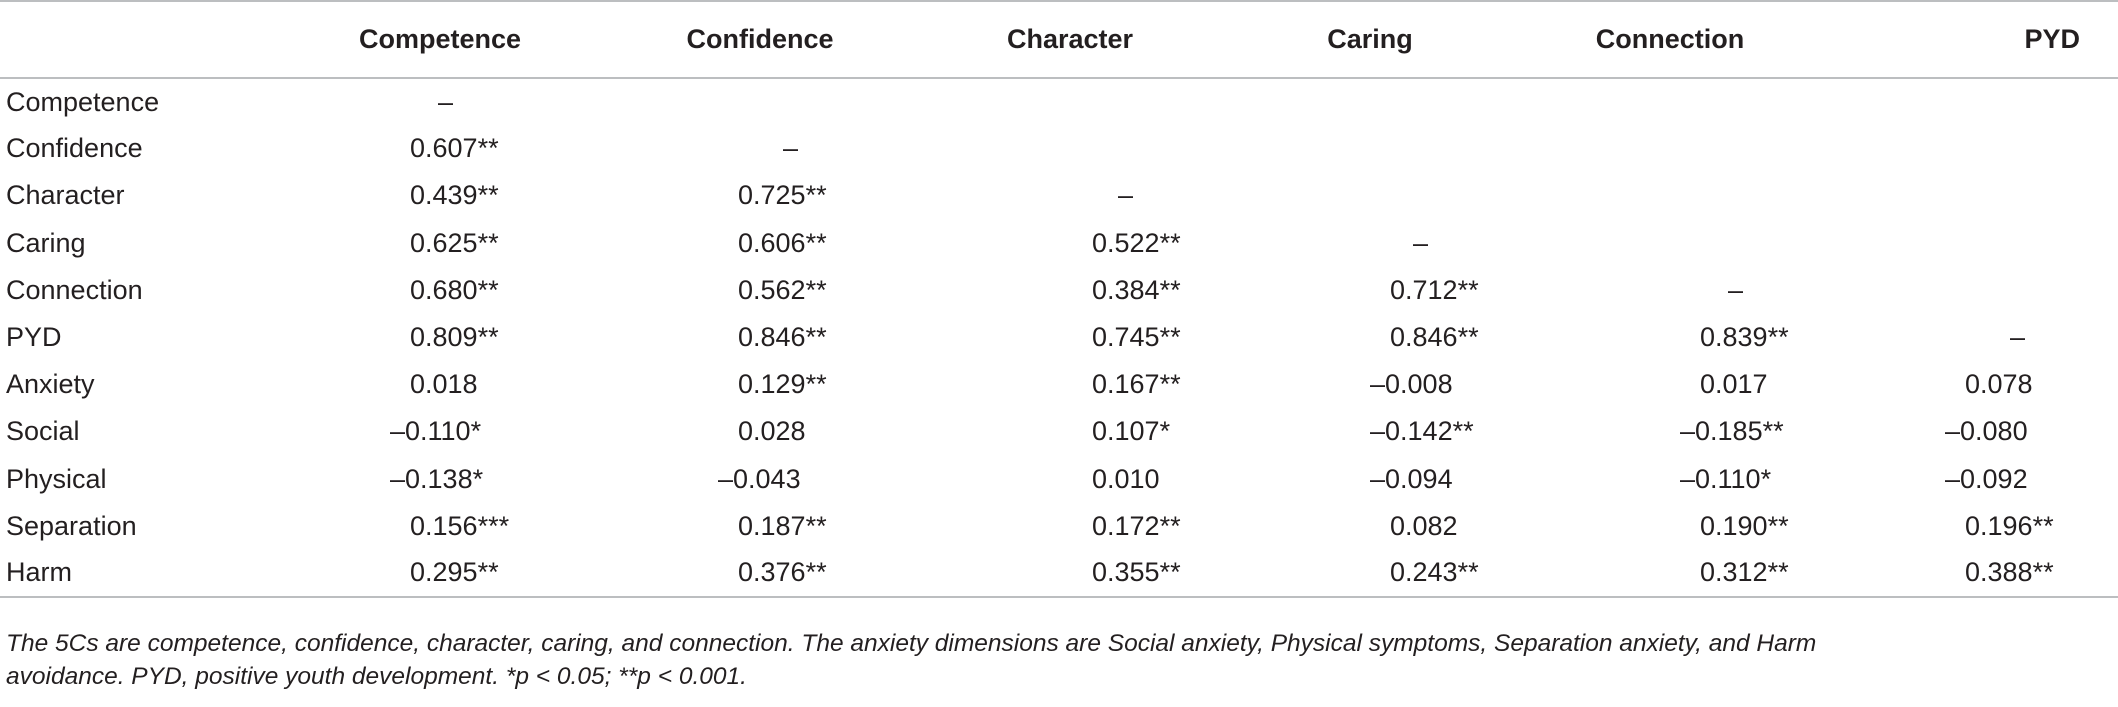 The image size is (2118, 707). I want to click on cell-value: 0.028, so click(772, 431).